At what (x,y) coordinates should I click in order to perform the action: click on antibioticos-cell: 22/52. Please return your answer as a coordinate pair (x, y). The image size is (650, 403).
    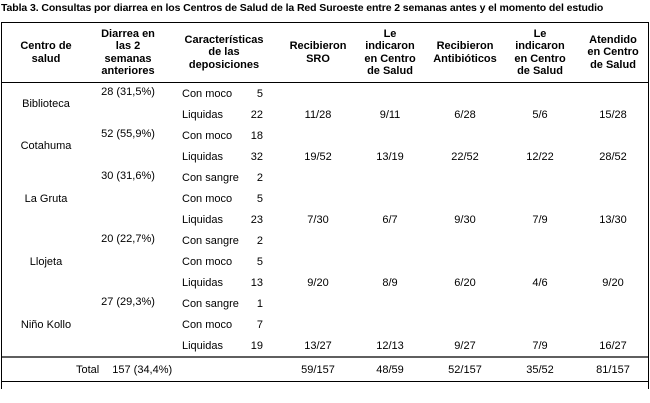
    Looking at the image, I should click on (465, 156).